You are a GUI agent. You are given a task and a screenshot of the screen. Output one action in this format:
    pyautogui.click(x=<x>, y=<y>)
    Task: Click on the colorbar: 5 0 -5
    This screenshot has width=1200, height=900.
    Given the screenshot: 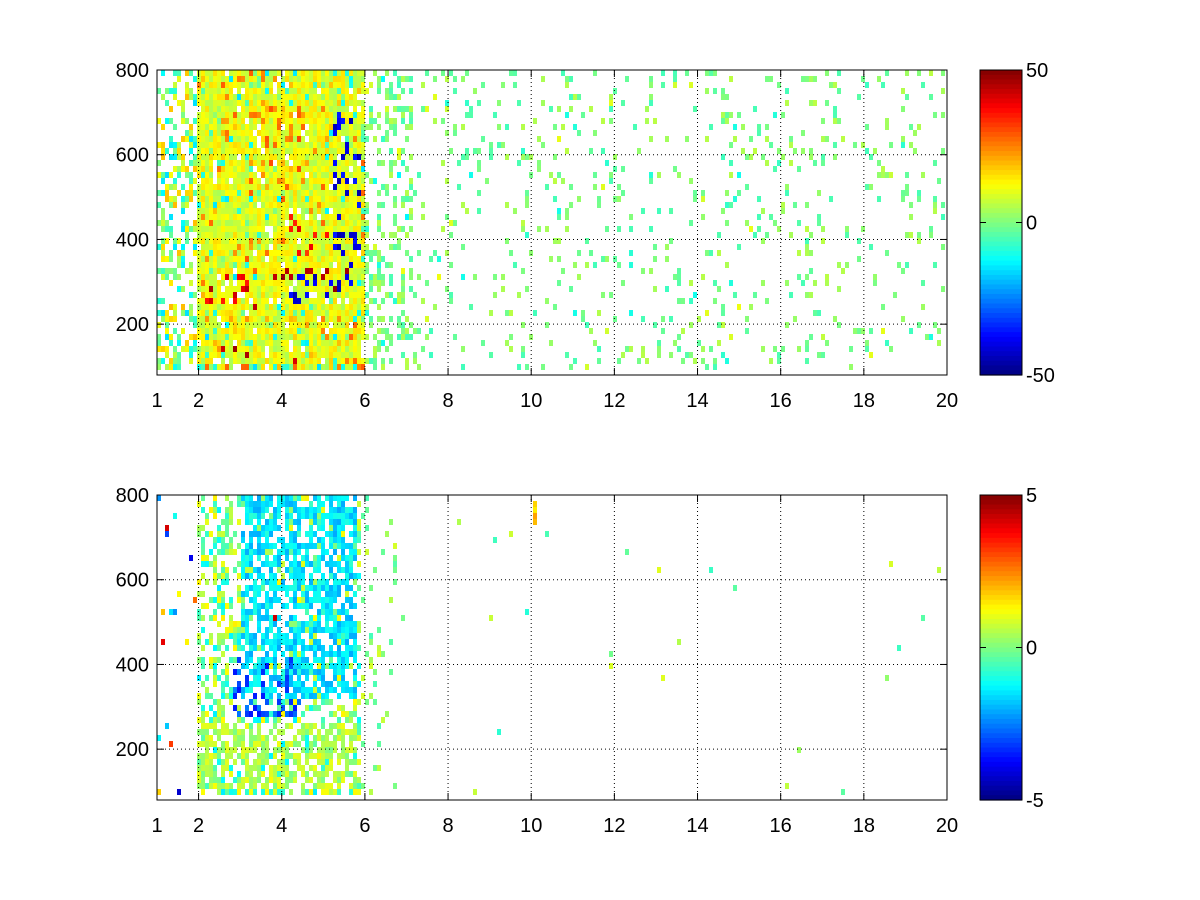 What is the action you would take?
    pyautogui.click(x=1011, y=648)
    